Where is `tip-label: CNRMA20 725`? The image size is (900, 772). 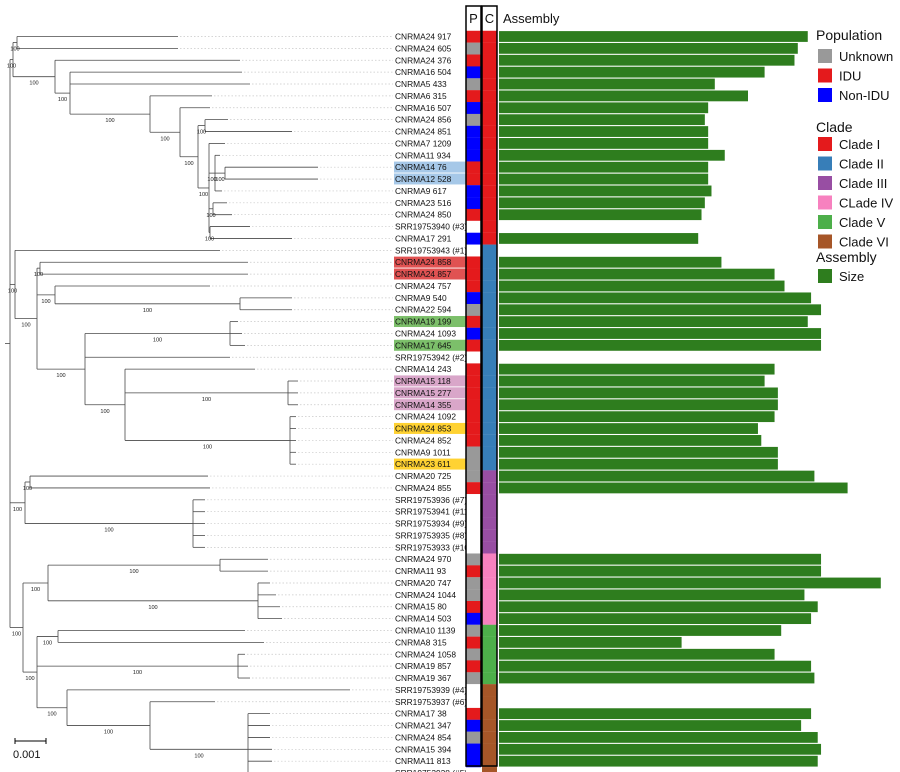
tip-label: CNRMA20 725 is located at coordinates (423, 476).